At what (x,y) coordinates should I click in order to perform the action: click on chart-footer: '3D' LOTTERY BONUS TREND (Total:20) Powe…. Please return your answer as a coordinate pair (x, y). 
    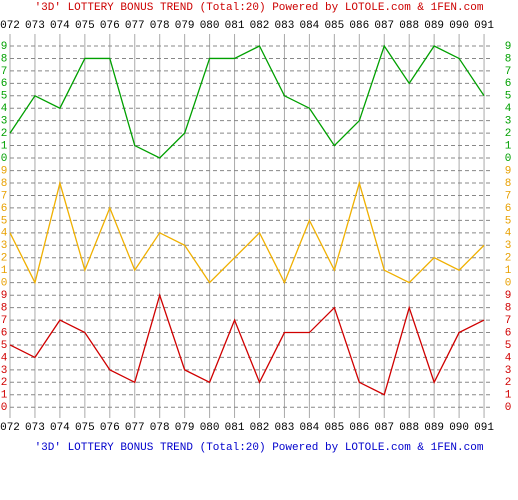
    Looking at the image, I should click on (259, 448).